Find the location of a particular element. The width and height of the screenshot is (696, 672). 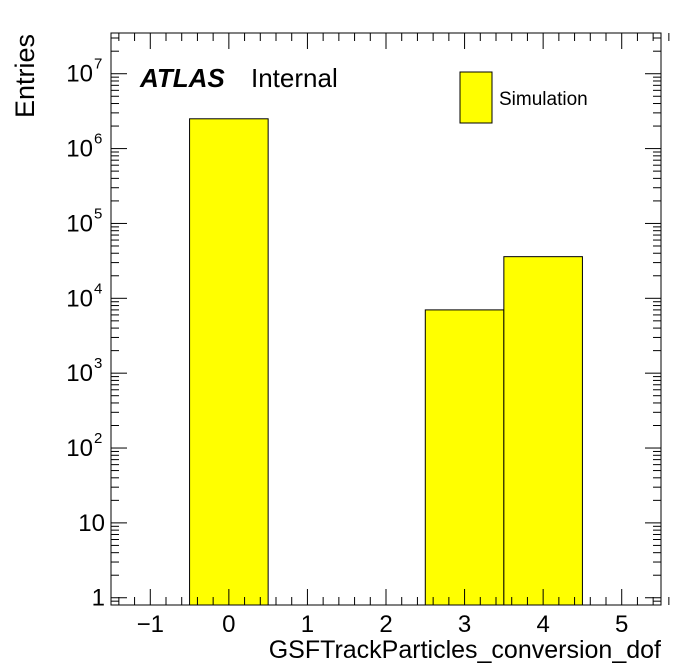

x-tick-label: 5 is located at coordinates (621, 624).